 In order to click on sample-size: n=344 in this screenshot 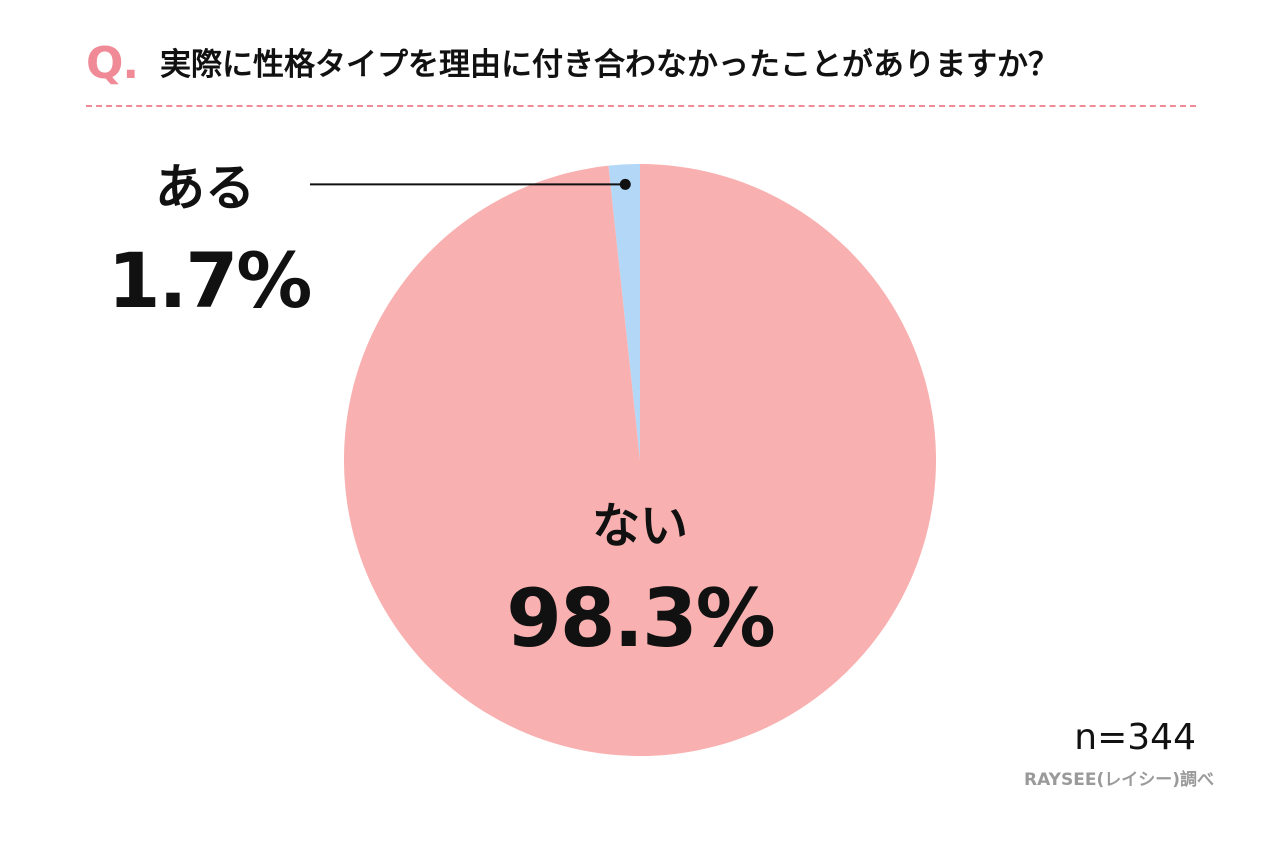, I will do `click(1135, 737)`.